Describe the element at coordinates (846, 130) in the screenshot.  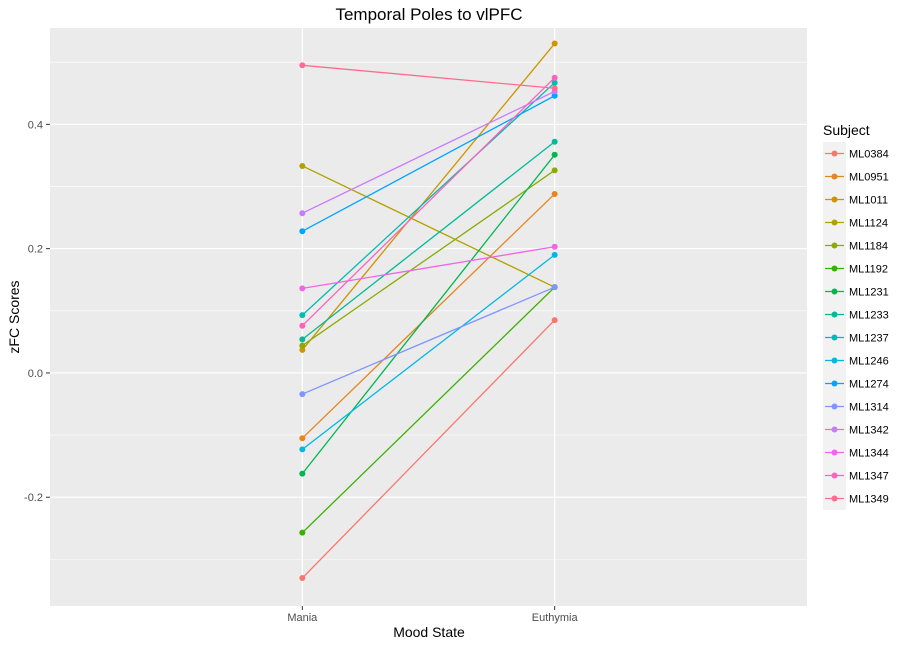
I see `legend-title: Subject` at that location.